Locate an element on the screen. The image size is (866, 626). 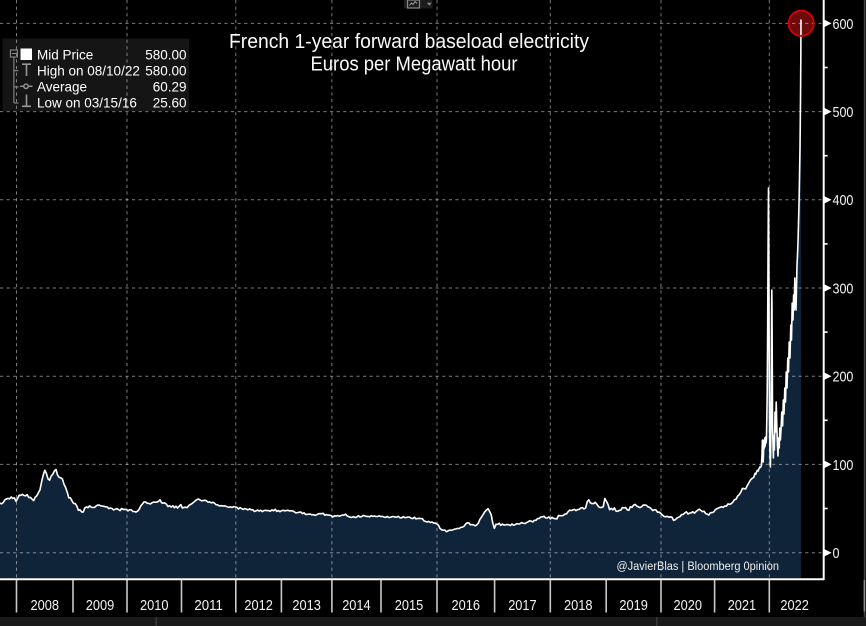
svg-text: 0 is located at coordinates (836, 553).